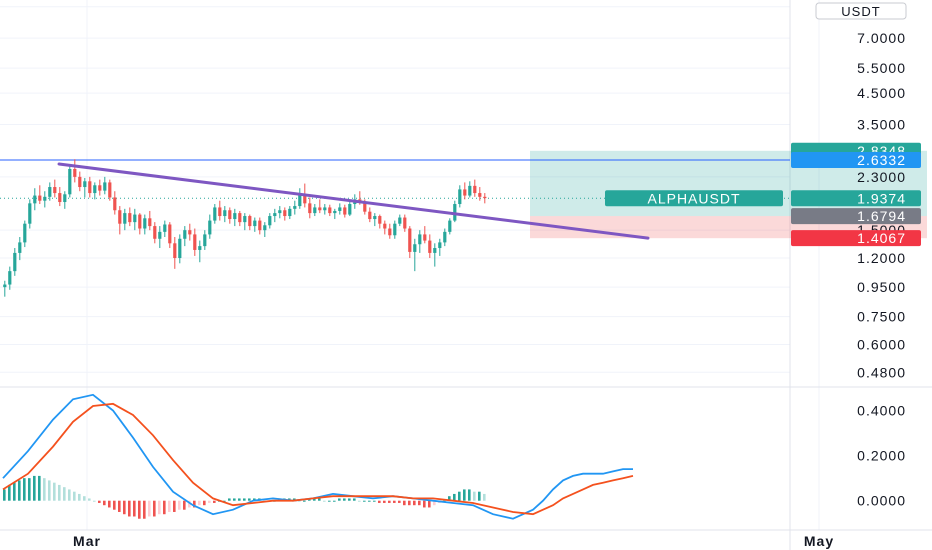 Image resolution: width=932 pixels, height=550 pixels. I want to click on entry-price-label: 1.6794, so click(856, 216).